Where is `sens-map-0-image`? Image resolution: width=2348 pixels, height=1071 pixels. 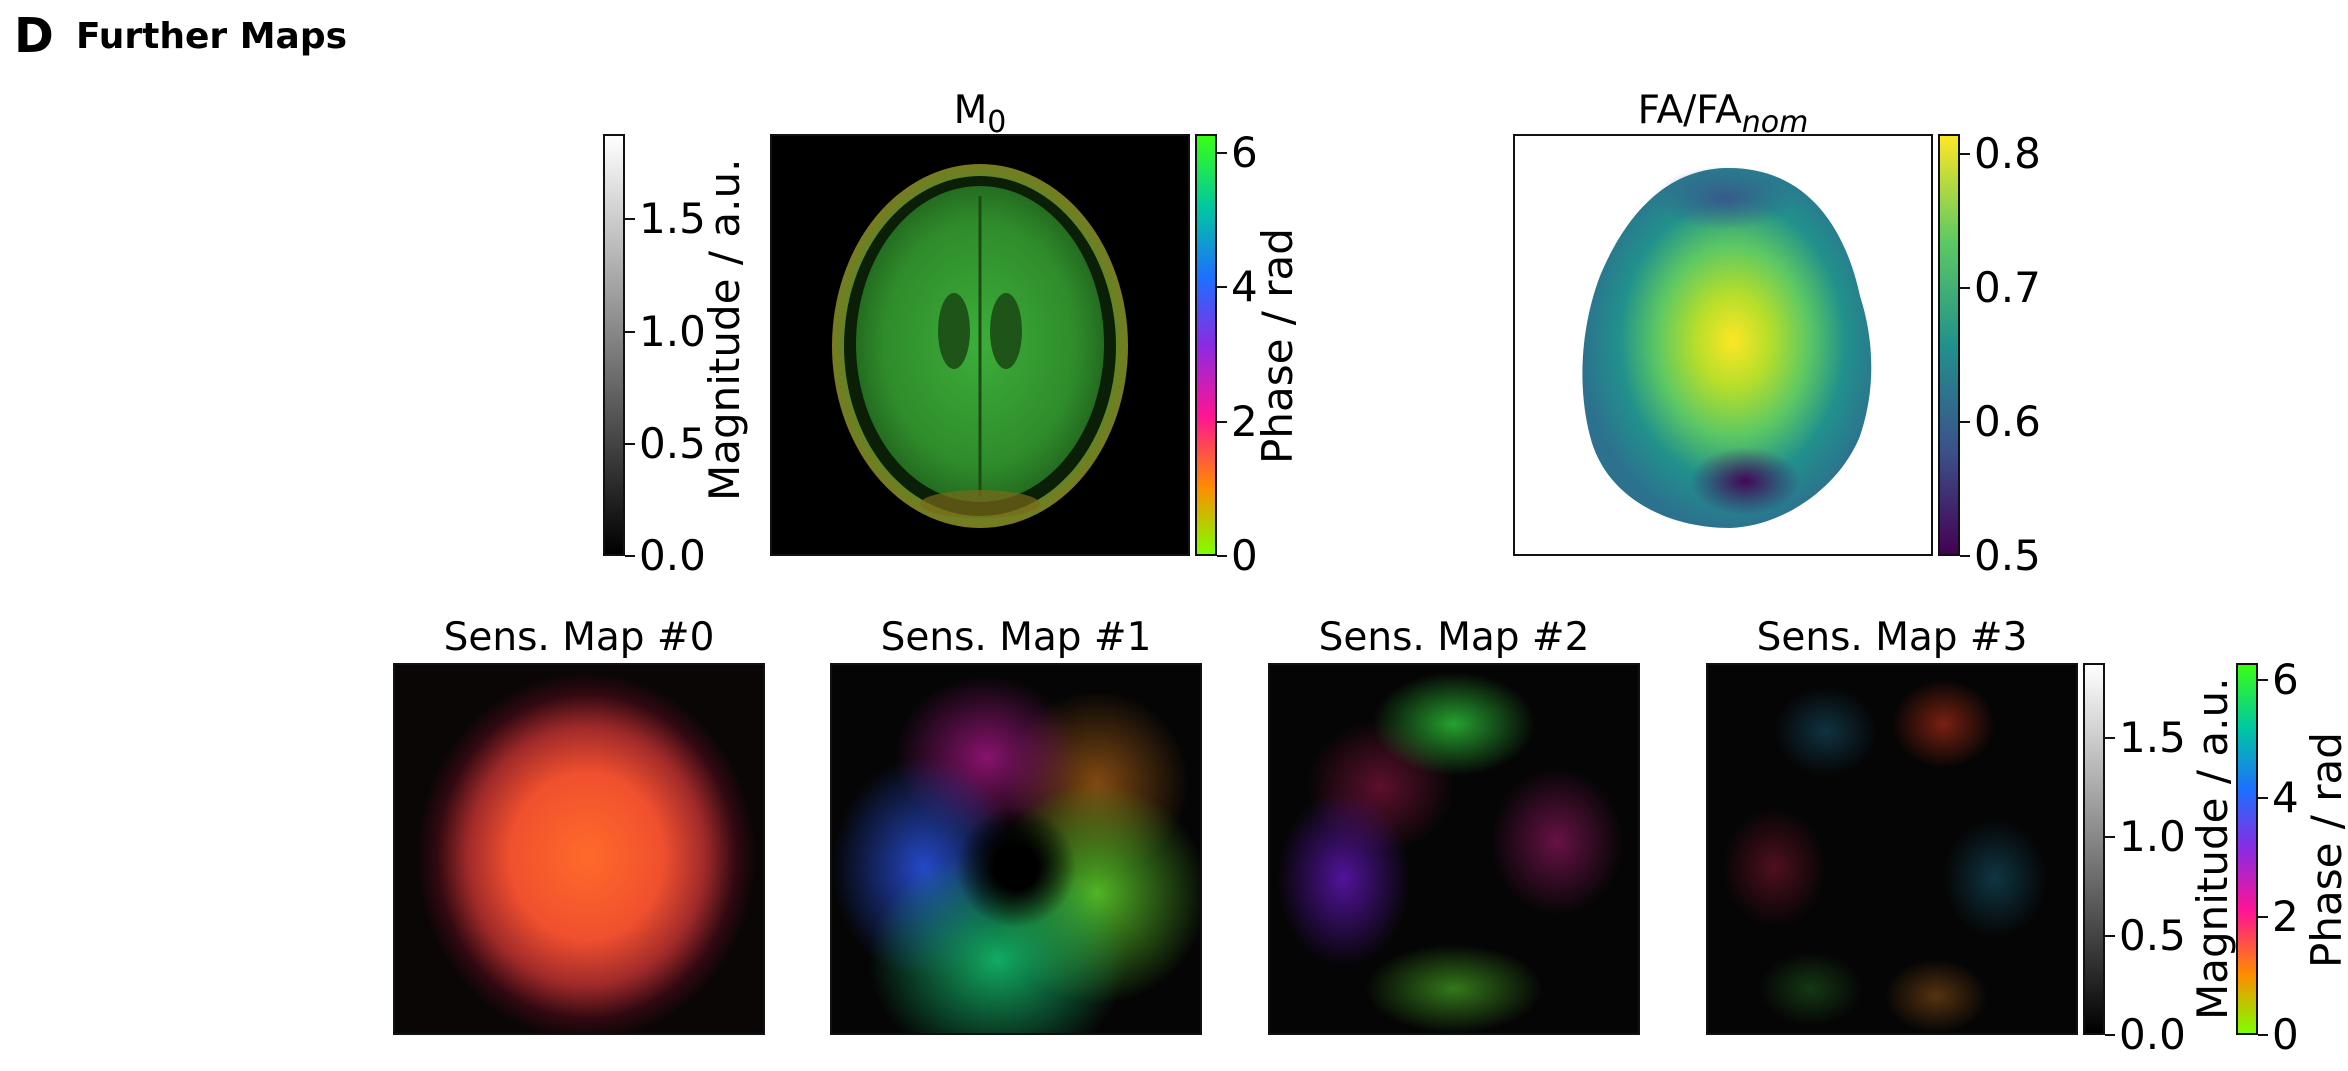
sens-map-0-image is located at coordinates (579, 849).